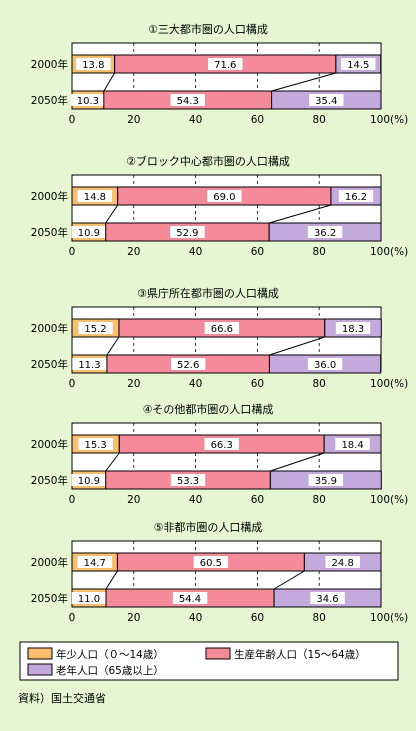 This screenshot has width=416, height=731. What do you see at coordinates (95, 329) in the screenshot?
I see `panel3-data-label: 15.2` at bounding box center [95, 329].